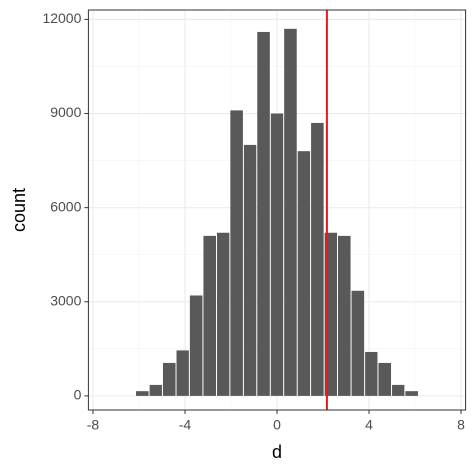  What do you see at coordinates (277, 425) in the screenshot?
I see `x-tick-label: 0` at bounding box center [277, 425].